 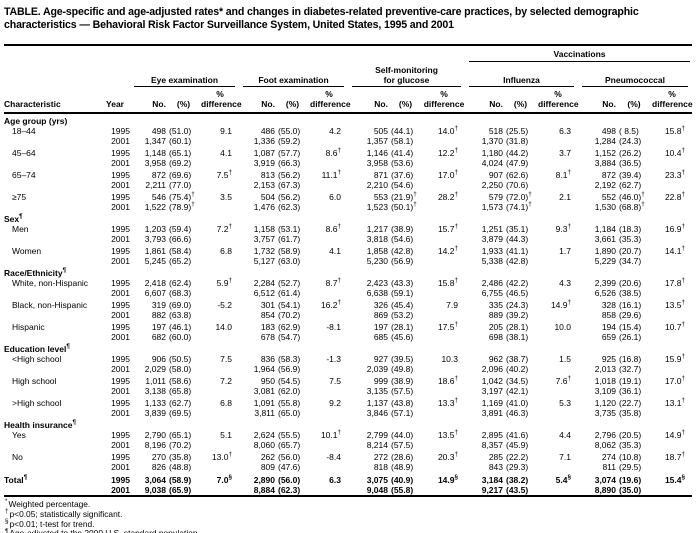 I want to click on value-cell: 6.3, so click(x=335, y=480).